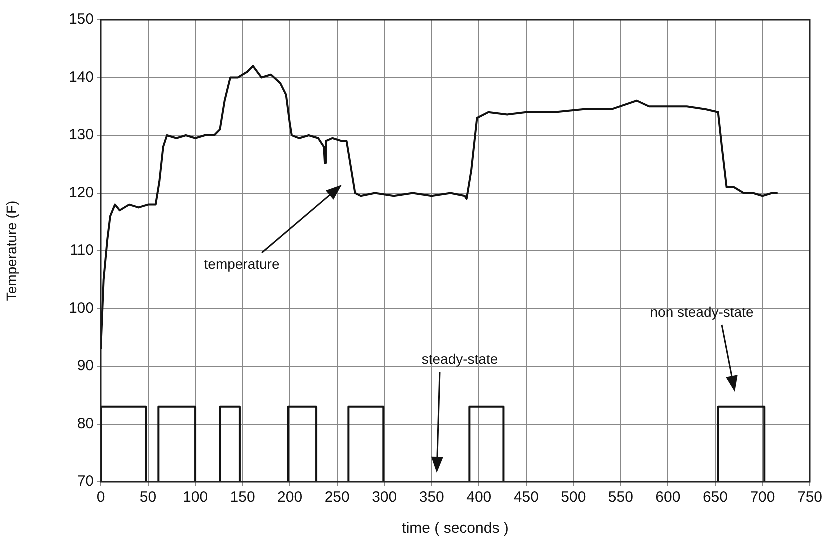  Describe the element at coordinates (81, 193) in the screenshot. I see `y-tick-label: 120` at that location.